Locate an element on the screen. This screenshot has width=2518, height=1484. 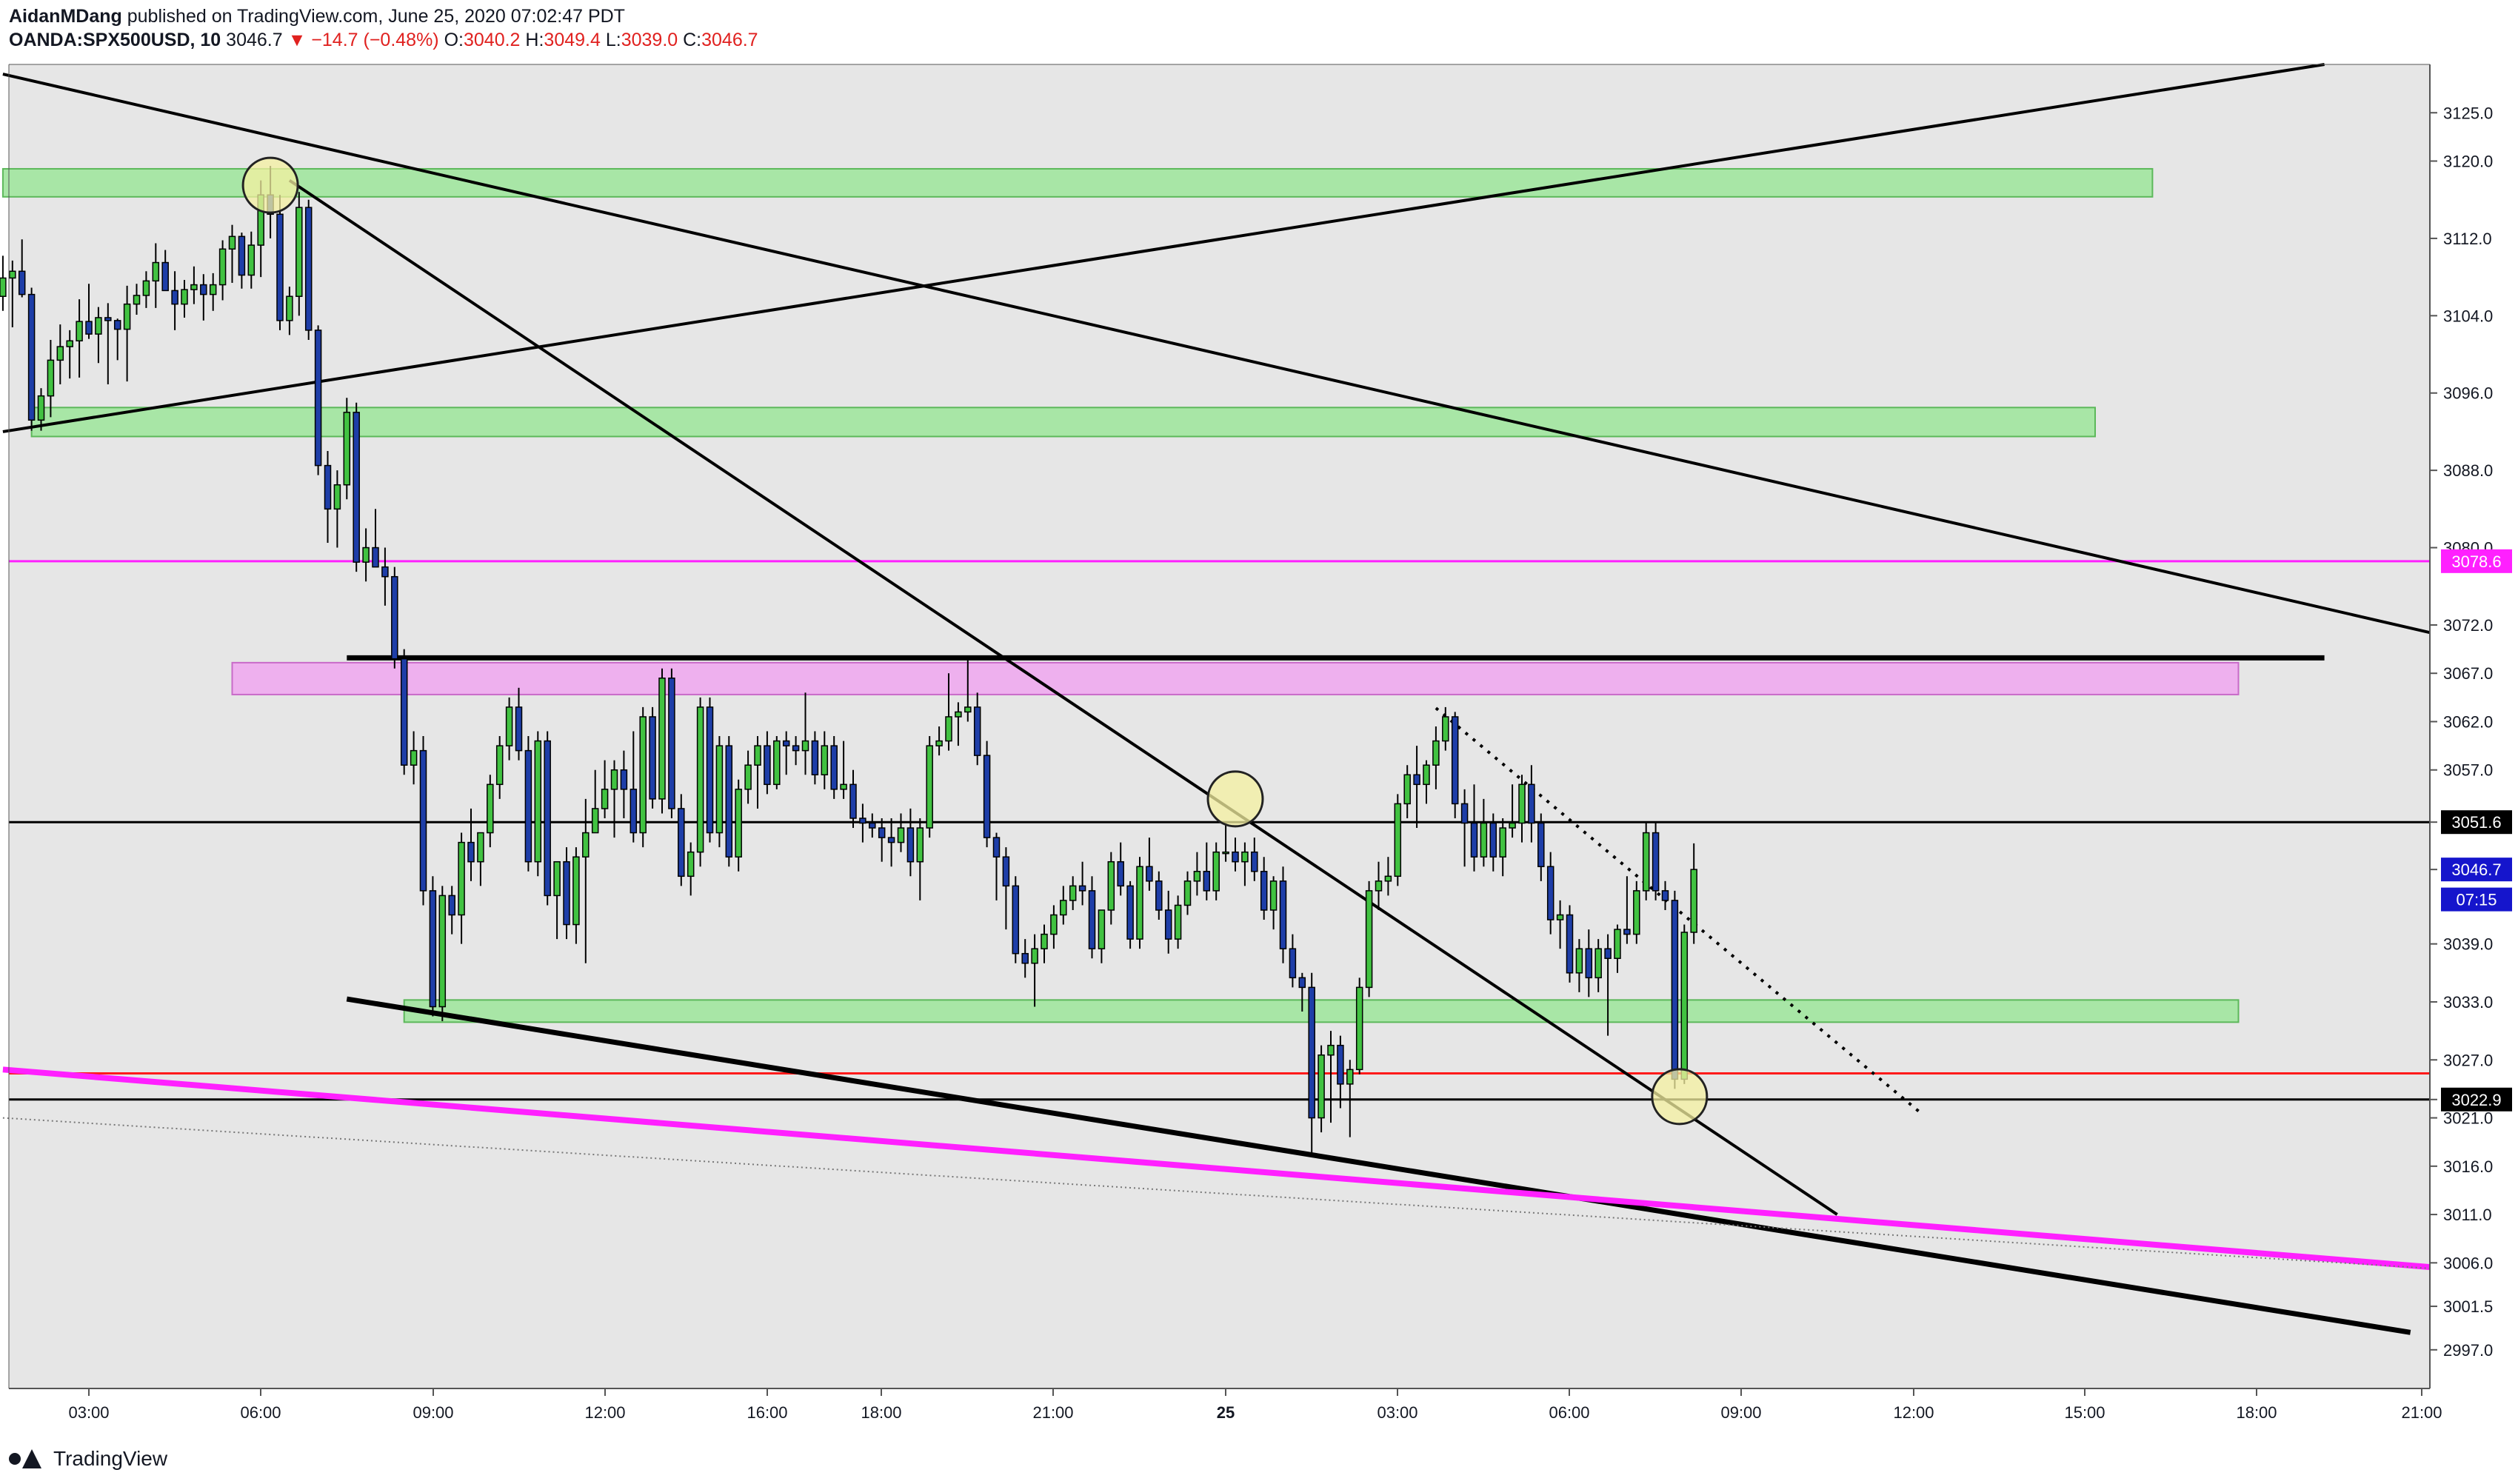
author-name: AidanMDang is located at coordinates (65, 16).